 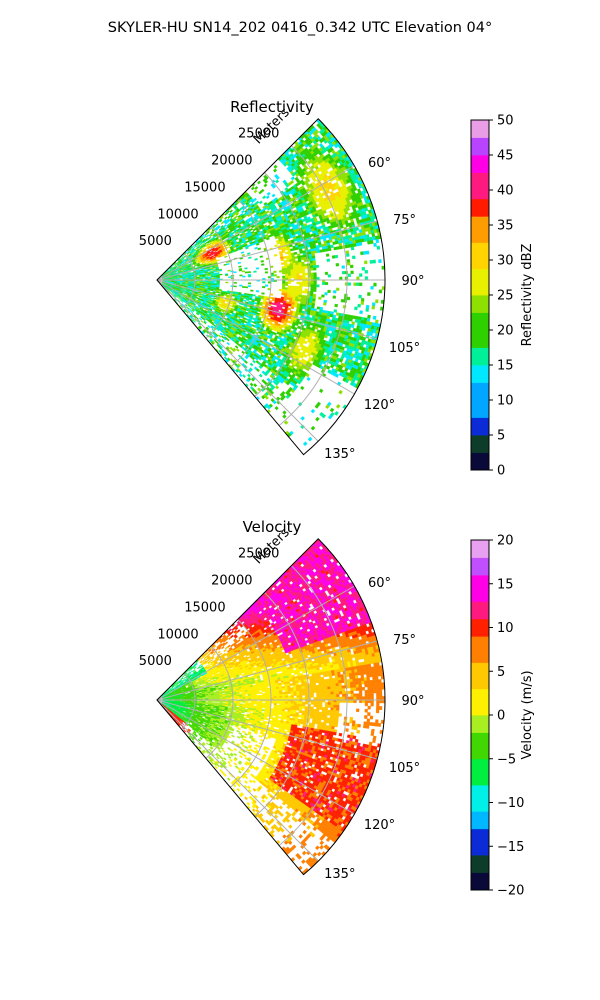 I want to click on colorbar-tick-label: 10, so click(x=505, y=401).